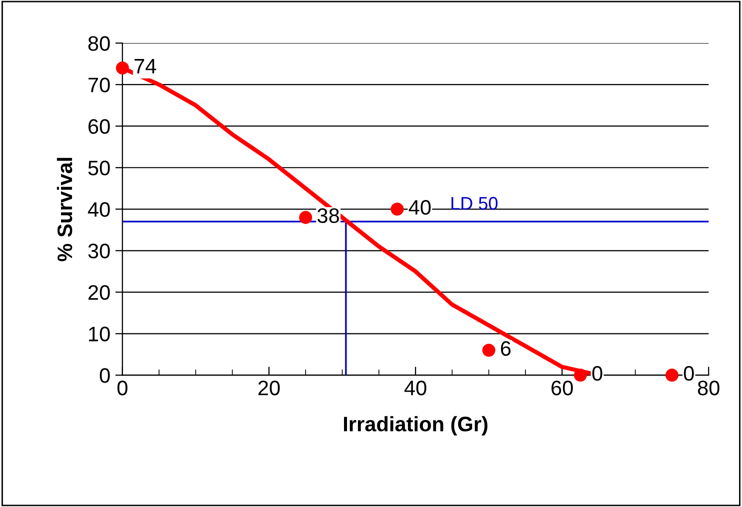 The image size is (742, 507). What do you see at coordinates (562, 388) in the screenshot?
I see `x-tick-label: 60` at bounding box center [562, 388].